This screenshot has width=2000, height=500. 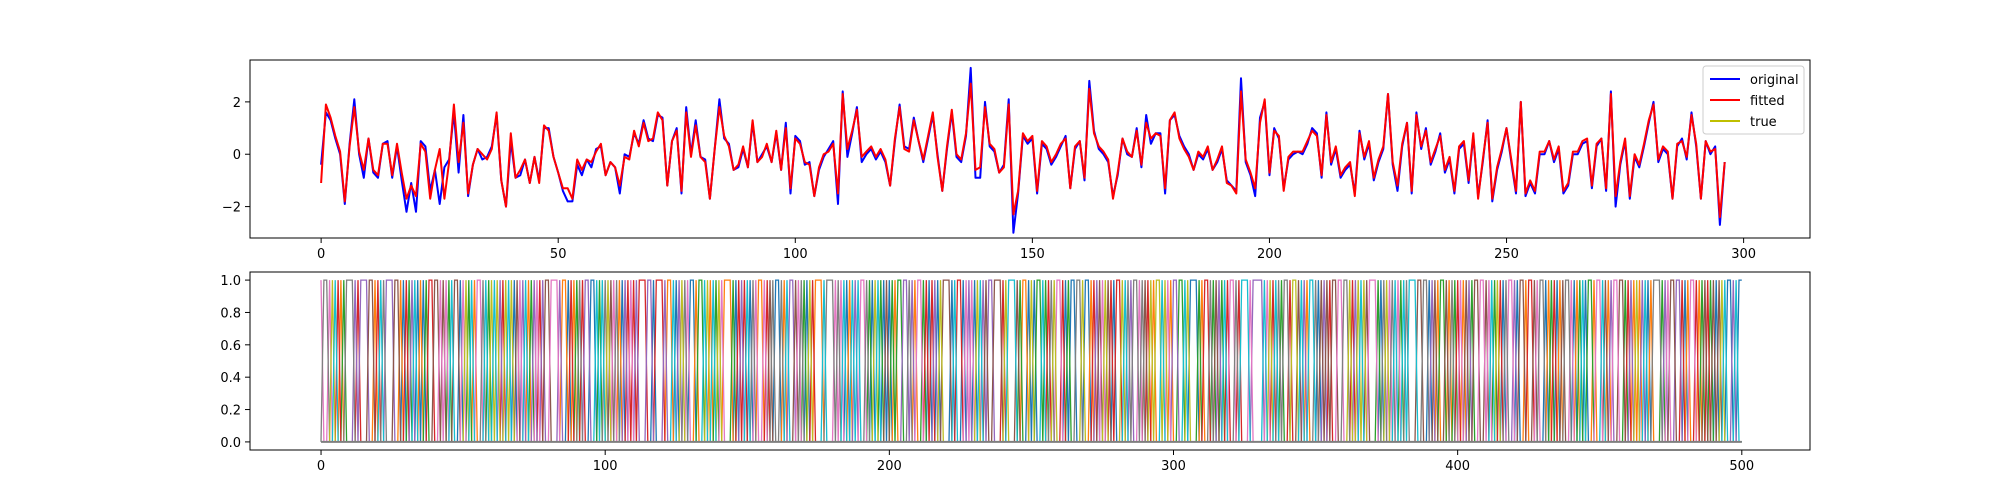 I want to click on y-tick-label: 0.8, so click(x=230, y=313).